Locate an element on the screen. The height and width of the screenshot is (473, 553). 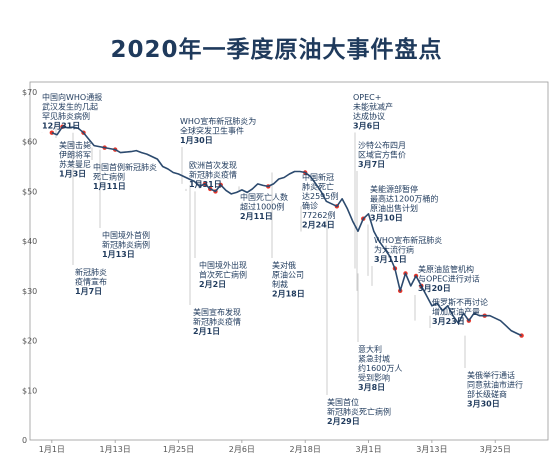
event-text: 新冠肺炎死亡病例 is located at coordinates (359, 412).